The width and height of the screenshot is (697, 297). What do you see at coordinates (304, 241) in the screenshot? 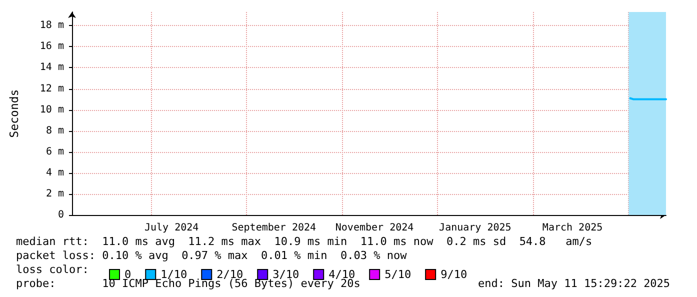
I see `text: median rtt: 11.0 ms avg 11.2 ms max 10.9 ms min 11.0 ms now 0.2 ms sd 54.8 am/s` at bounding box center [304, 241].